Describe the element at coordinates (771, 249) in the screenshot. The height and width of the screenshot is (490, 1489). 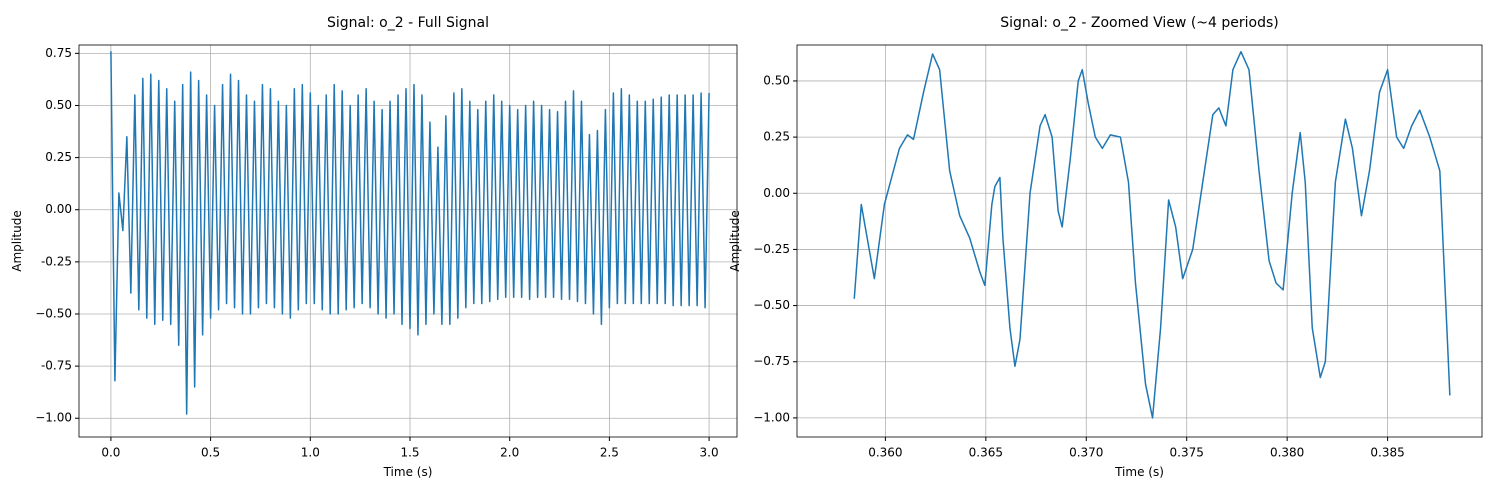
I see `y-tick-label: −0.25` at that location.